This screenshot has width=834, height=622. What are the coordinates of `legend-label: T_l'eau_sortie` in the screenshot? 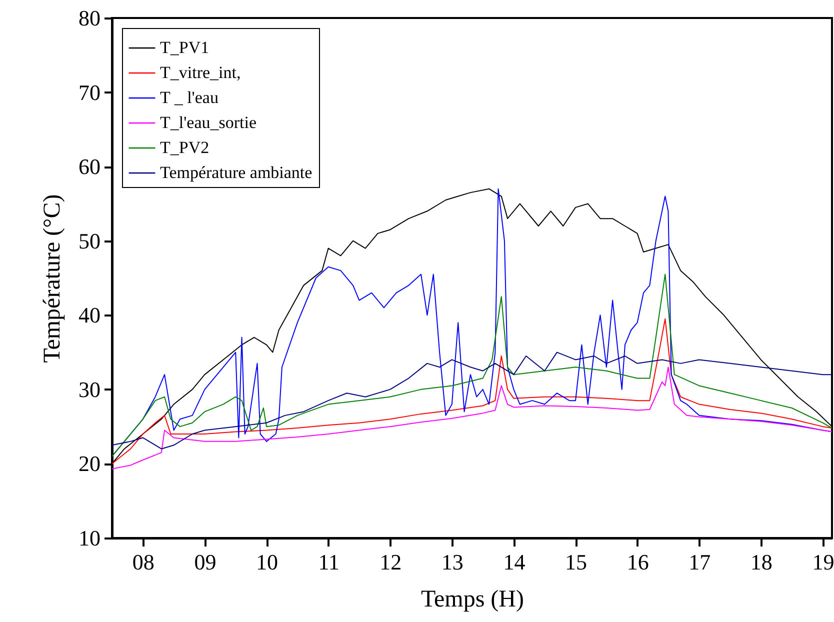 It's located at (208, 122).